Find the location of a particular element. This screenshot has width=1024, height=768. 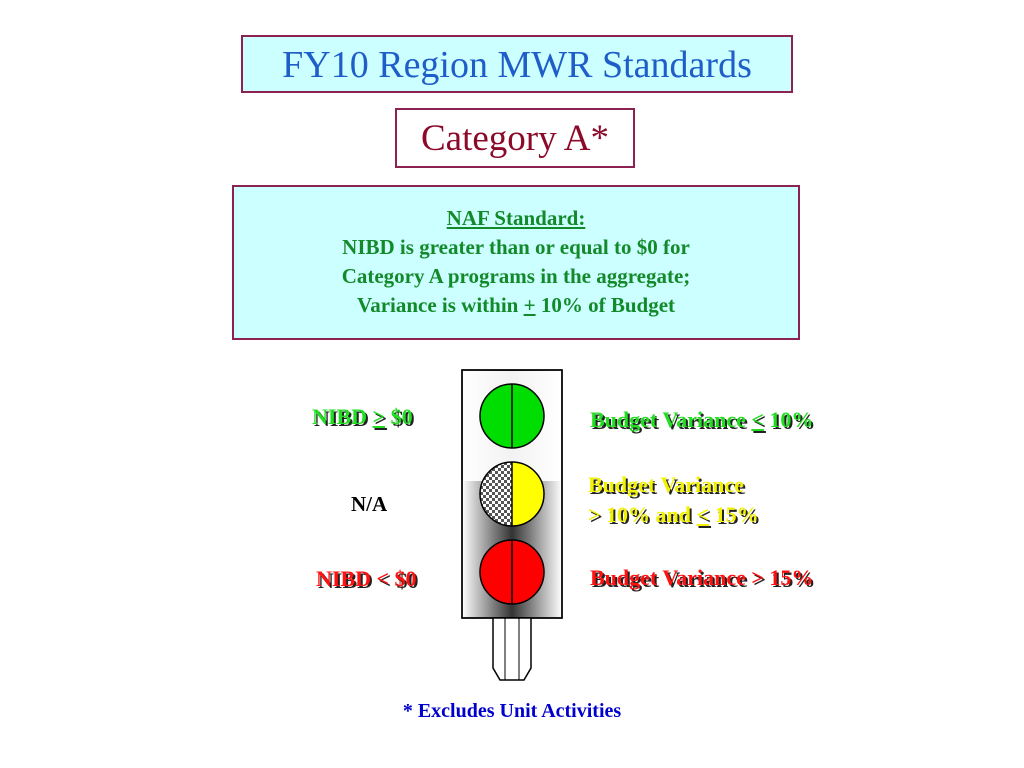

line-3-prefix: Variance is within is located at coordinates (440, 305).